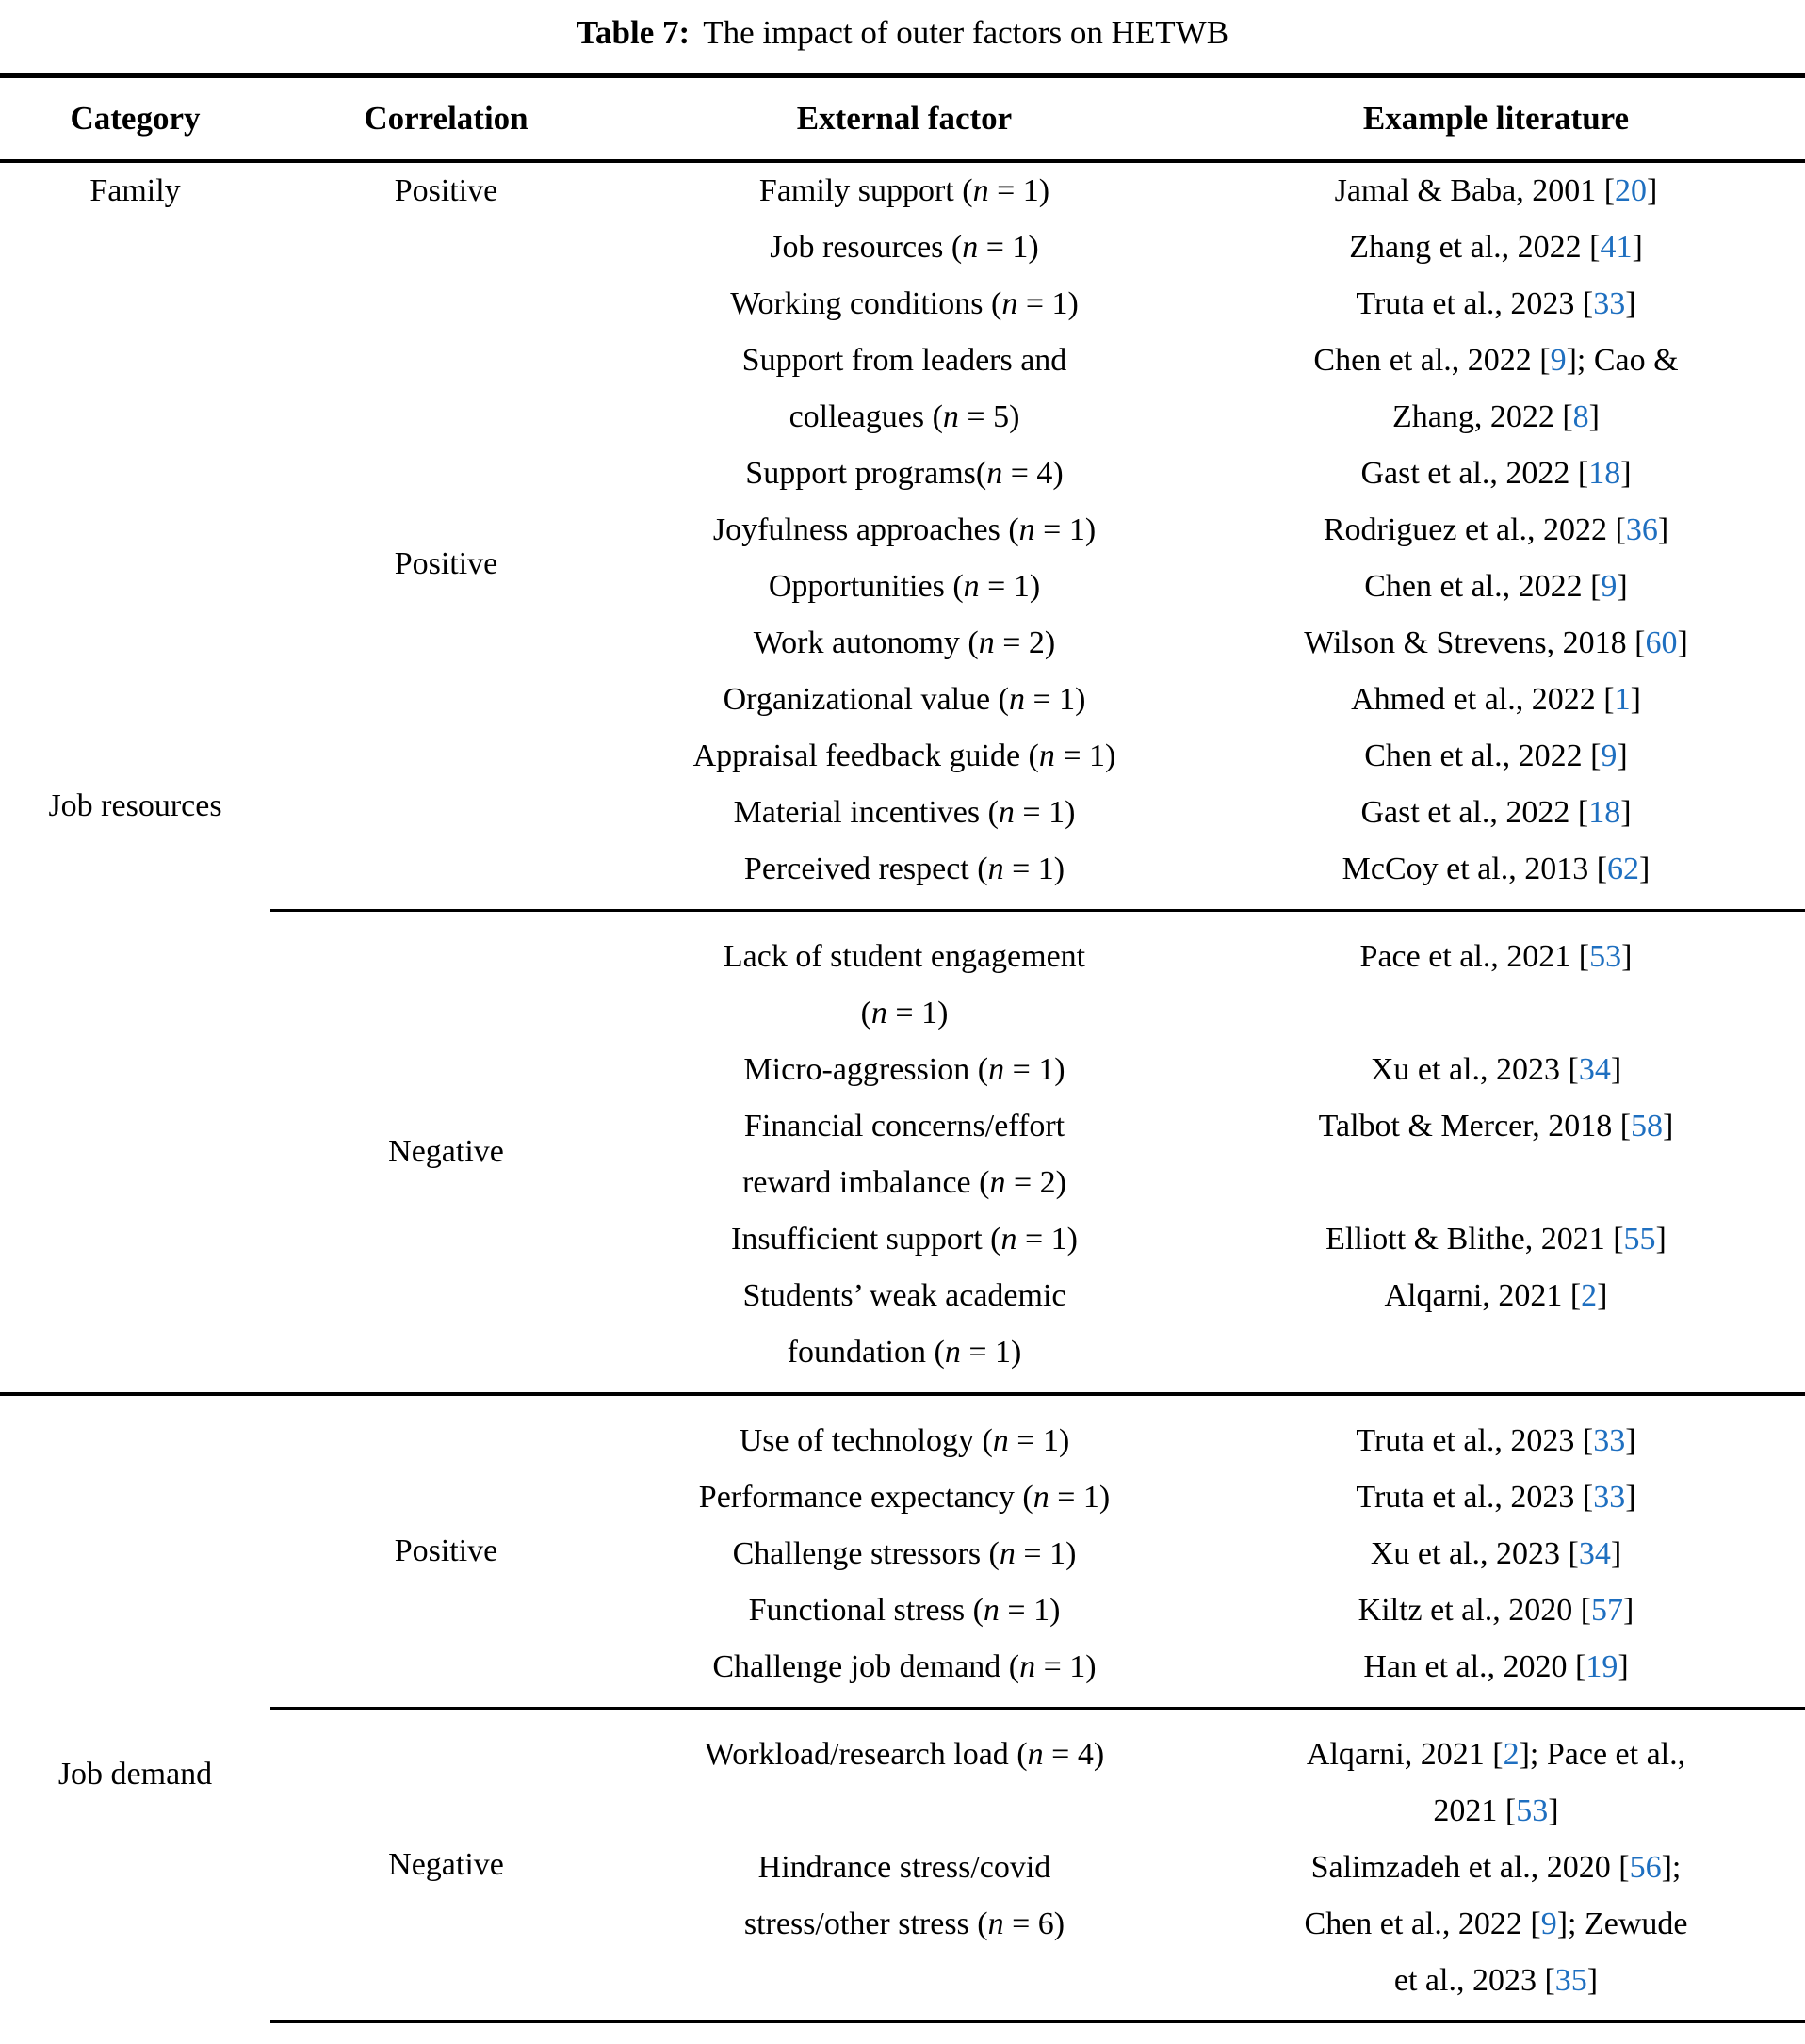 Image resolution: width=1805 pixels, height=2044 pixels. What do you see at coordinates (1496, 247) in the screenshot?
I see `example-literature-cell: Zhang et al., 2022 [41]` at bounding box center [1496, 247].